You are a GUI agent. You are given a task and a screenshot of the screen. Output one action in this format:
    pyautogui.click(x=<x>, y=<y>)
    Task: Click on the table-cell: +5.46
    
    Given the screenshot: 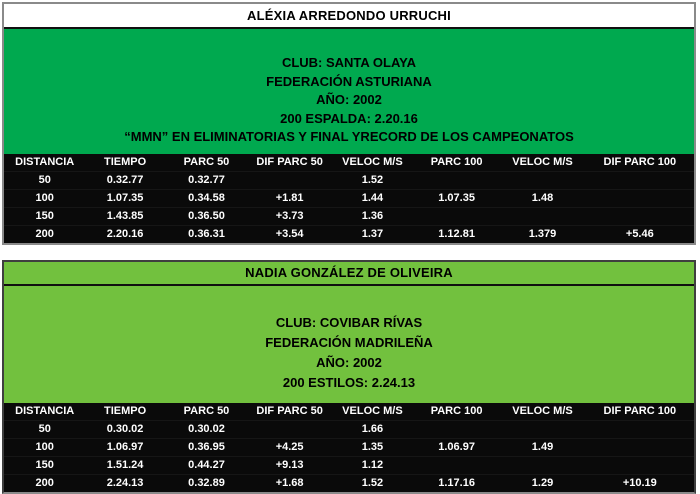 What is the action you would take?
    pyautogui.click(x=639, y=233)
    